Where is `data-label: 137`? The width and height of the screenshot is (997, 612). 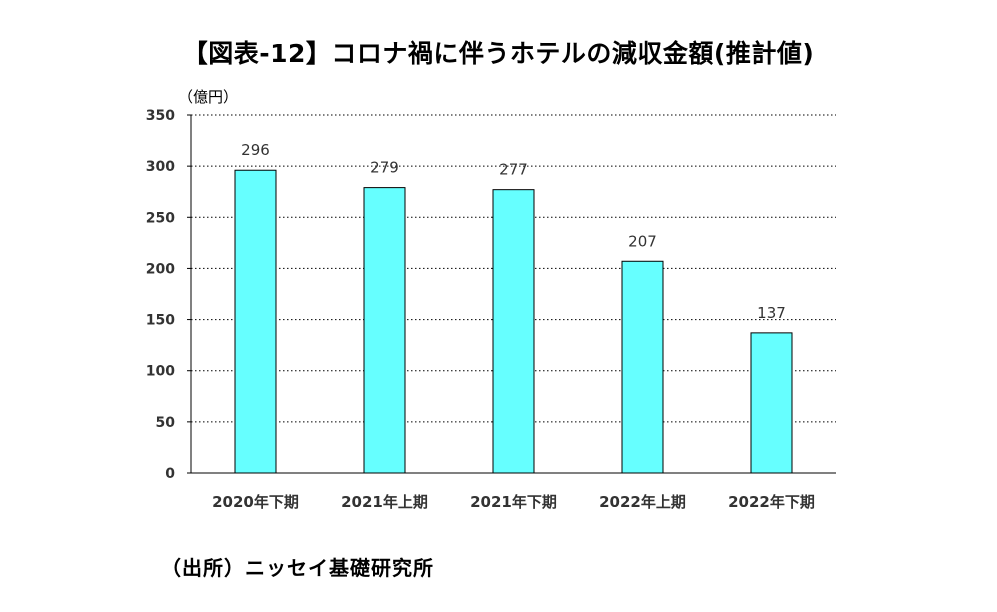 data-label: 137 is located at coordinates (771, 313).